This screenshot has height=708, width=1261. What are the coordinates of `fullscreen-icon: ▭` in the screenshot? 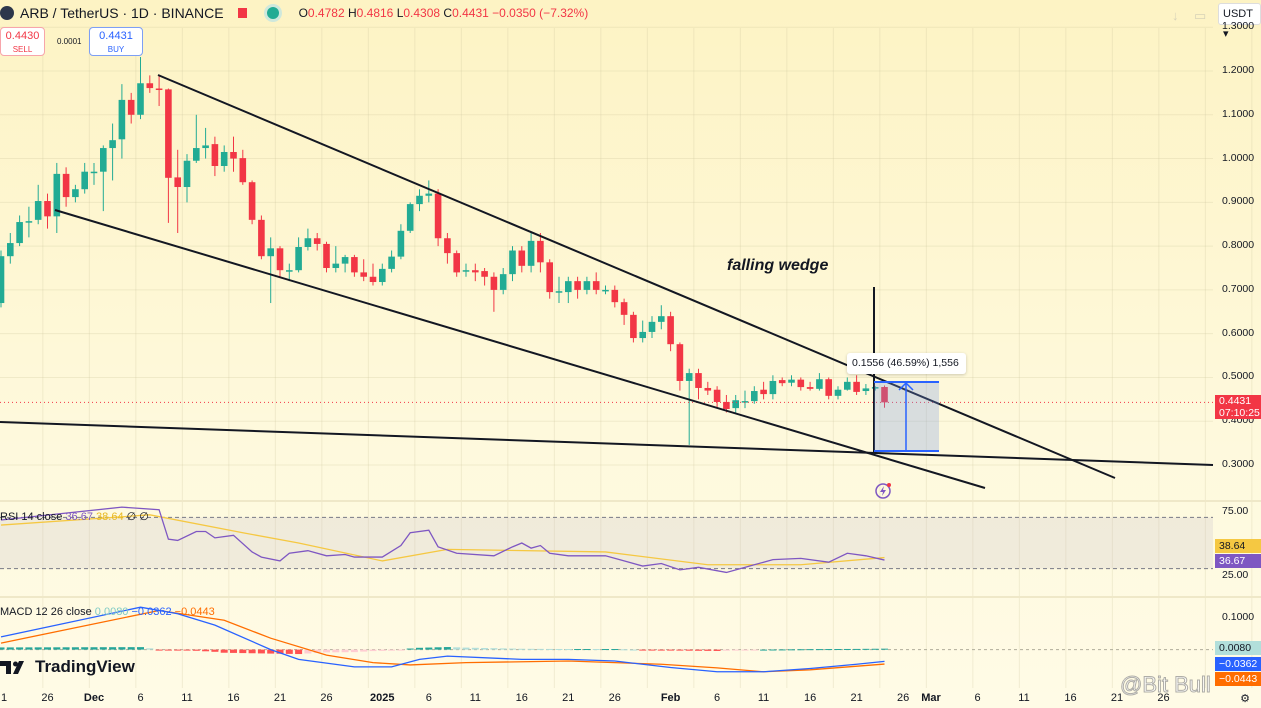 It's located at (1200, 15).